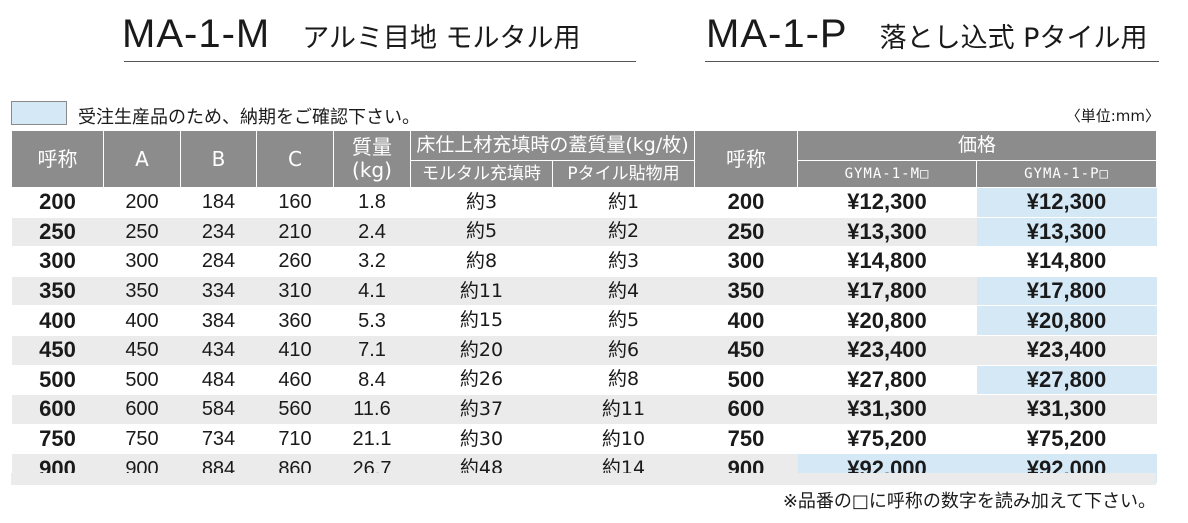  Describe the element at coordinates (142, 439) in the screenshot. I see `cell-a: 750` at that location.